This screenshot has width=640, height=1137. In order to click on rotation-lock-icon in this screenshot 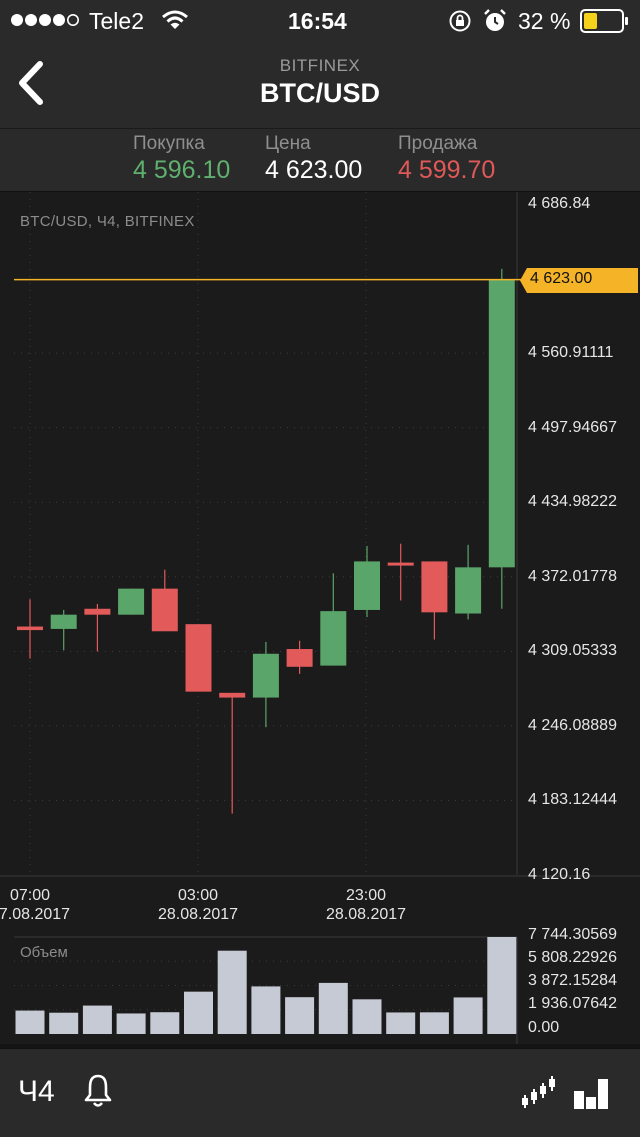, I will do `click(460, 23)`.